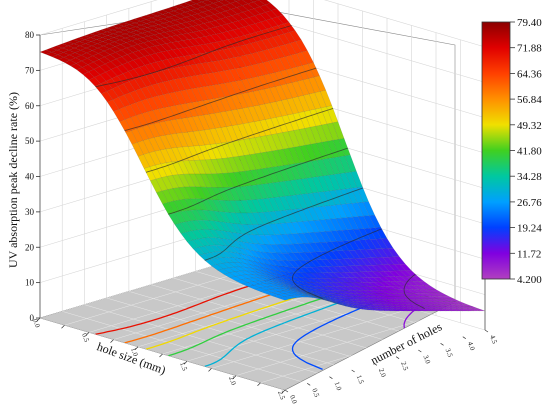 The height and width of the screenshot is (405, 550). What do you see at coordinates (32, 318) in the screenshot?
I see `z-tick-label: 0` at bounding box center [32, 318].